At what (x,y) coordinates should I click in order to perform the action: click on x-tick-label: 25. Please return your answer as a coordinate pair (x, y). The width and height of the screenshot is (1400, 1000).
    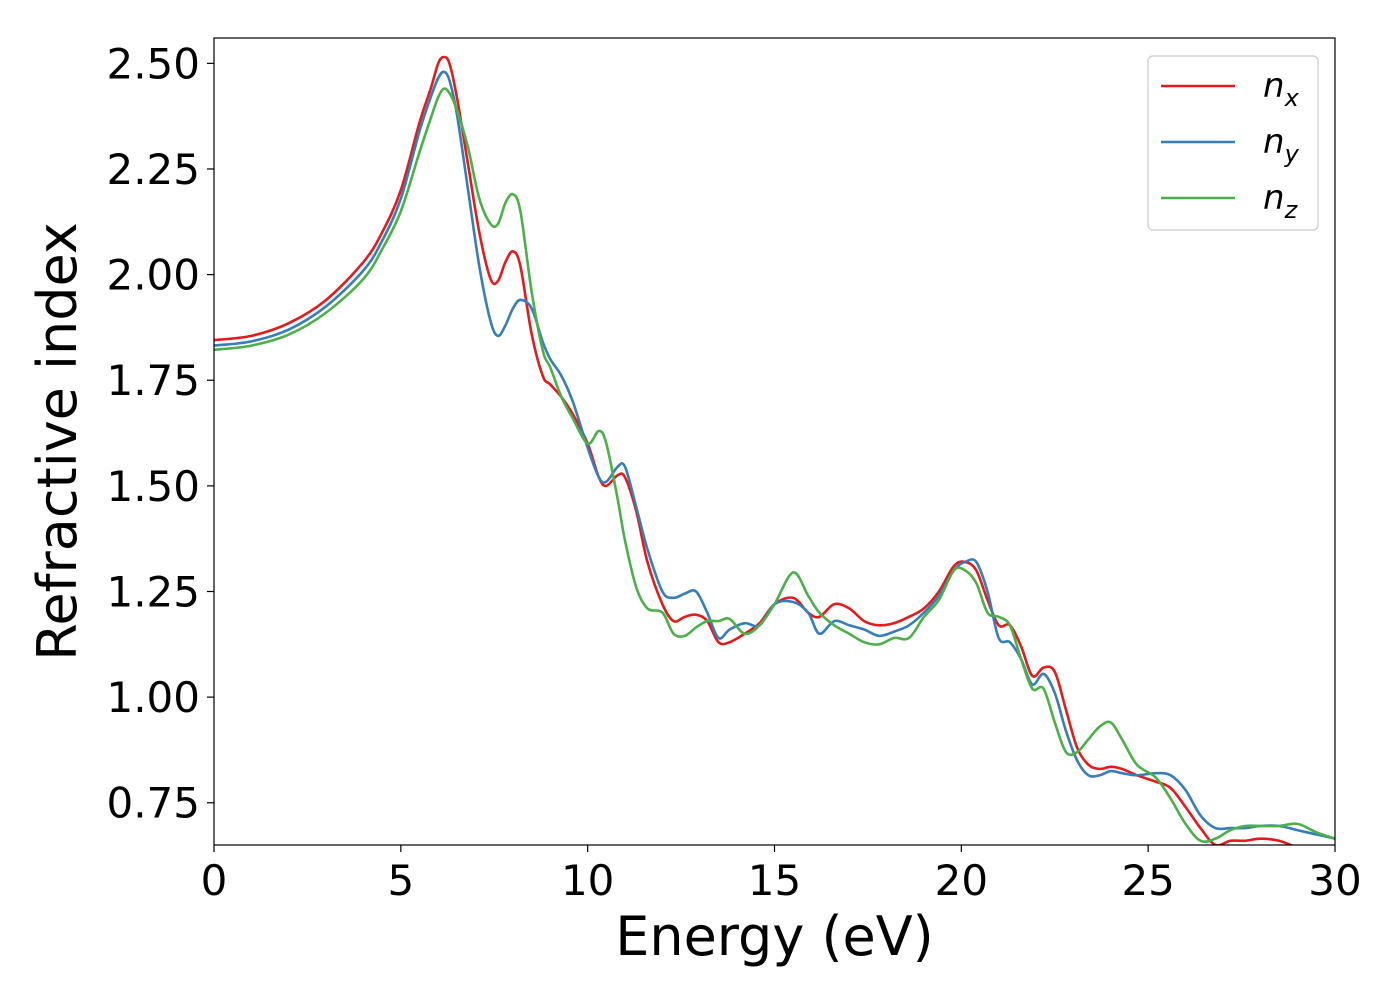
    Looking at the image, I should click on (1147, 880).